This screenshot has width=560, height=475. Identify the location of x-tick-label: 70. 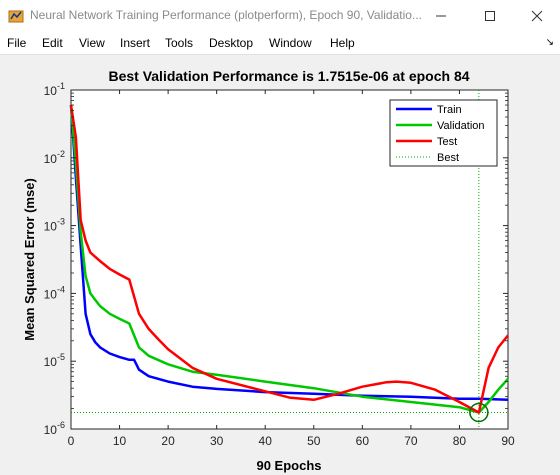
(411, 441).